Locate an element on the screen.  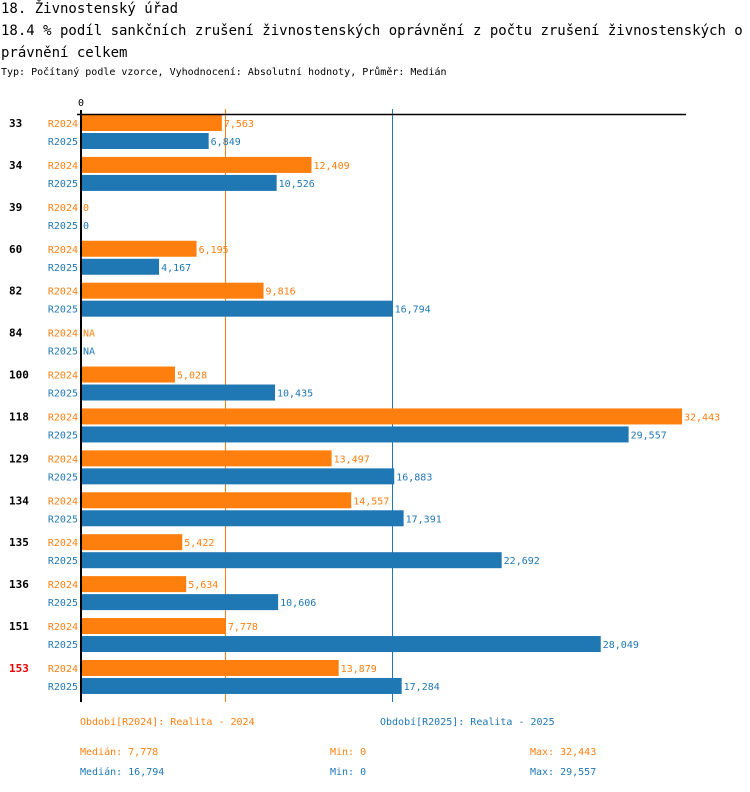
value-label: 16,883 is located at coordinates (414, 477).